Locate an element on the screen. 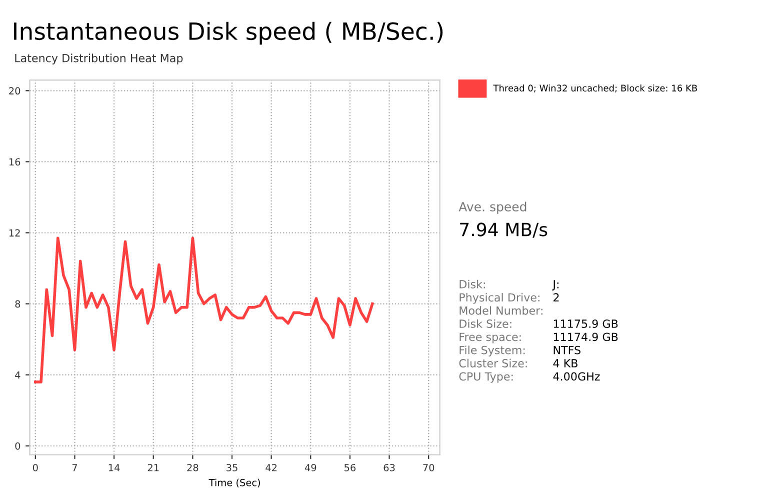 Image resolution: width=784 pixels, height=497 pixels. text: 7.94 MB/s is located at coordinates (504, 230).